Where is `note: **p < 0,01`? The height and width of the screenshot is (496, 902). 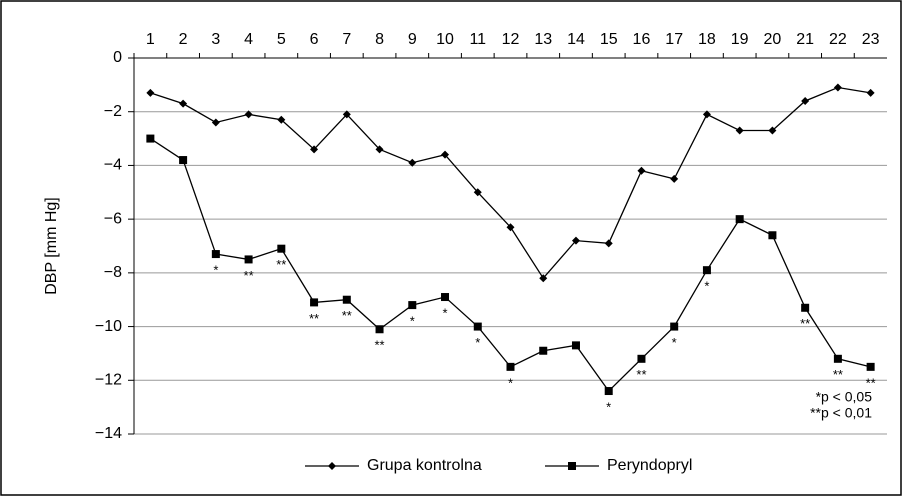
note: **p < 0,01 is located at coordinates (841, 413).